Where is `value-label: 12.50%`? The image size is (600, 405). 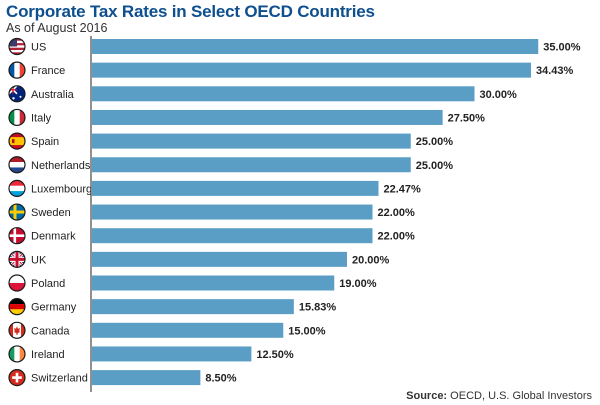 value-label: 12.50% is located at coordinates (275, 355).